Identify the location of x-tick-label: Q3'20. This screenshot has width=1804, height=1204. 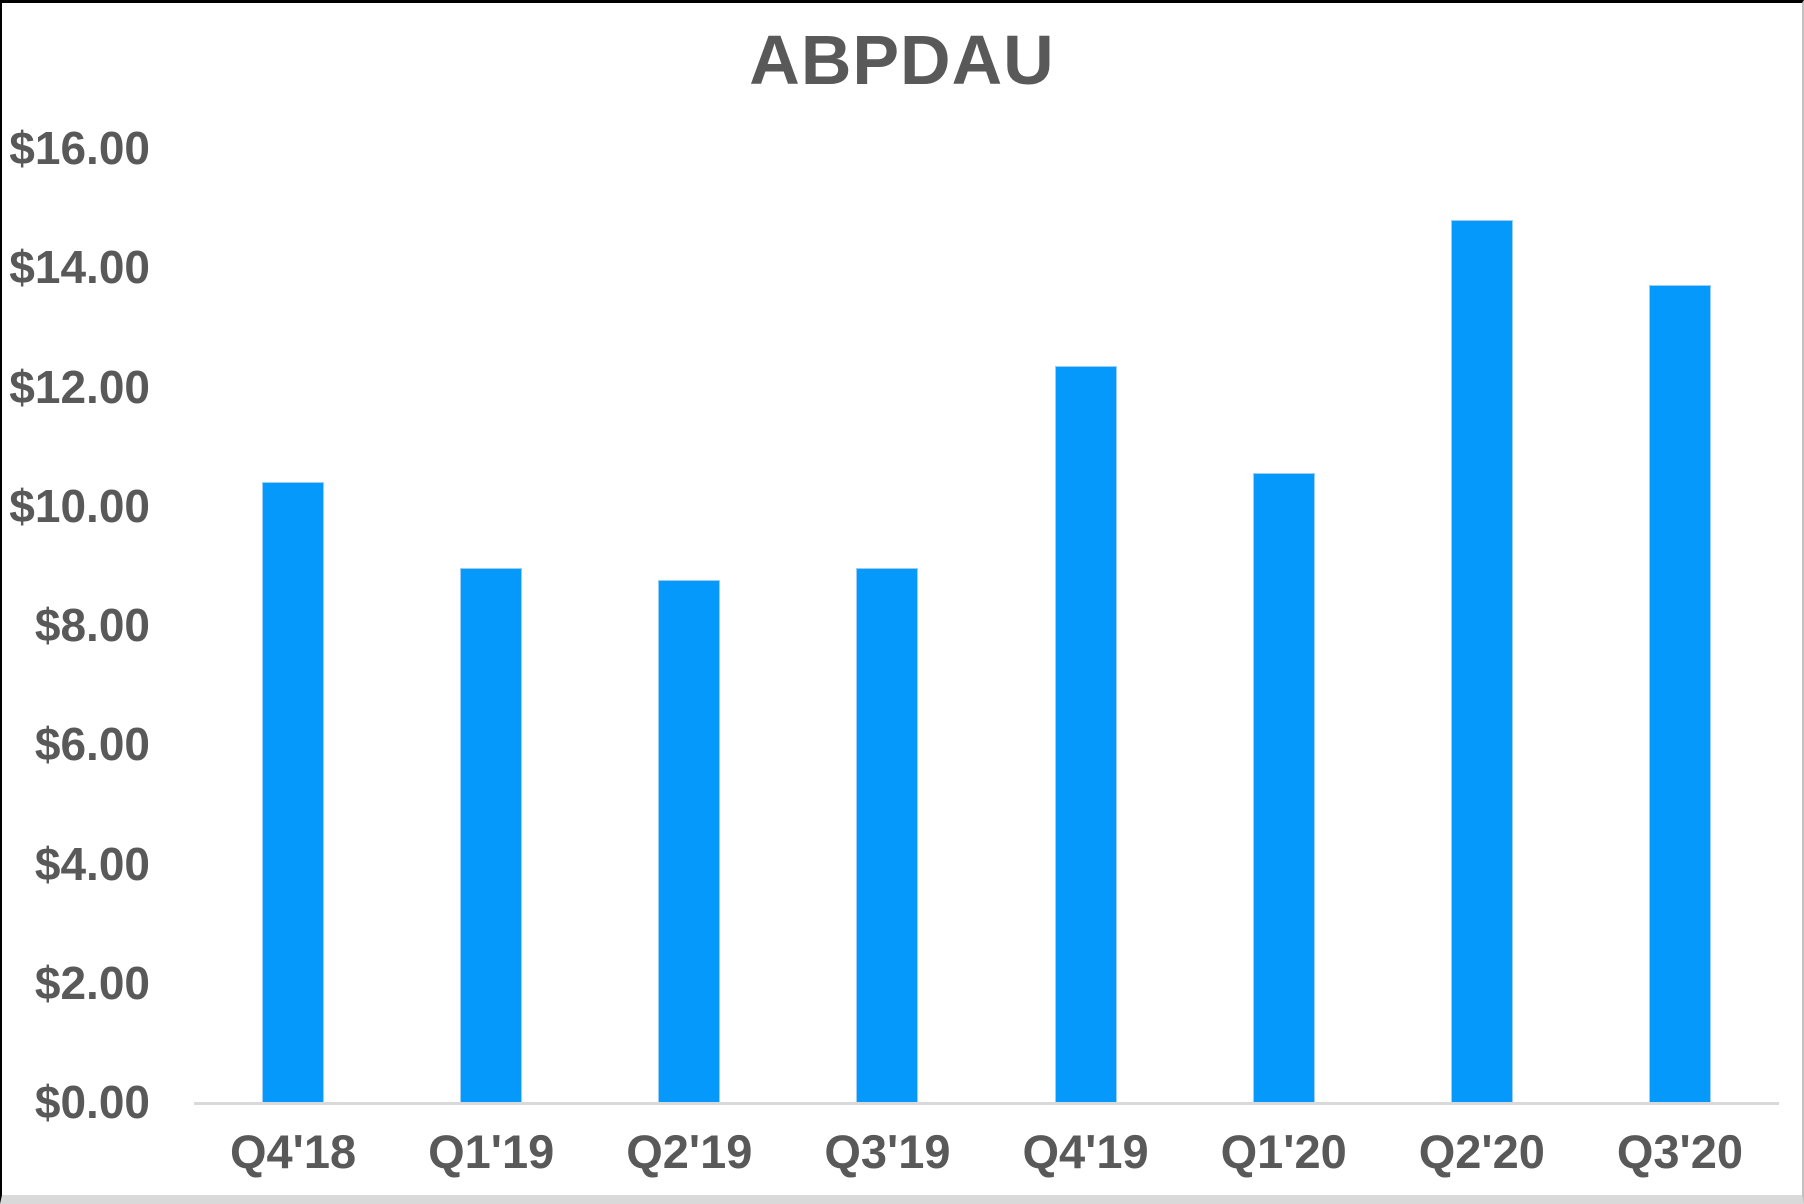
(1680, 1151).